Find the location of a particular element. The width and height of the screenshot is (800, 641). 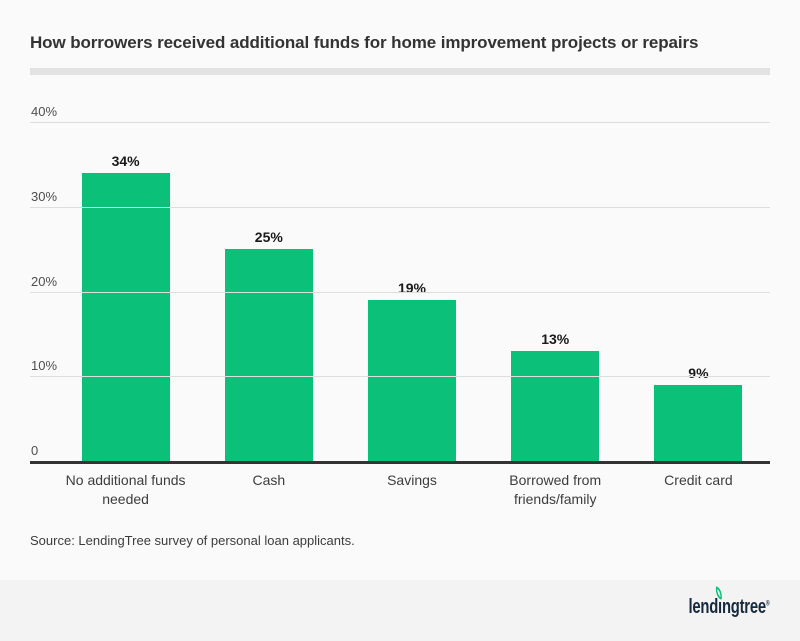

trademark-mark: ® is located at coordinates (768, 604).